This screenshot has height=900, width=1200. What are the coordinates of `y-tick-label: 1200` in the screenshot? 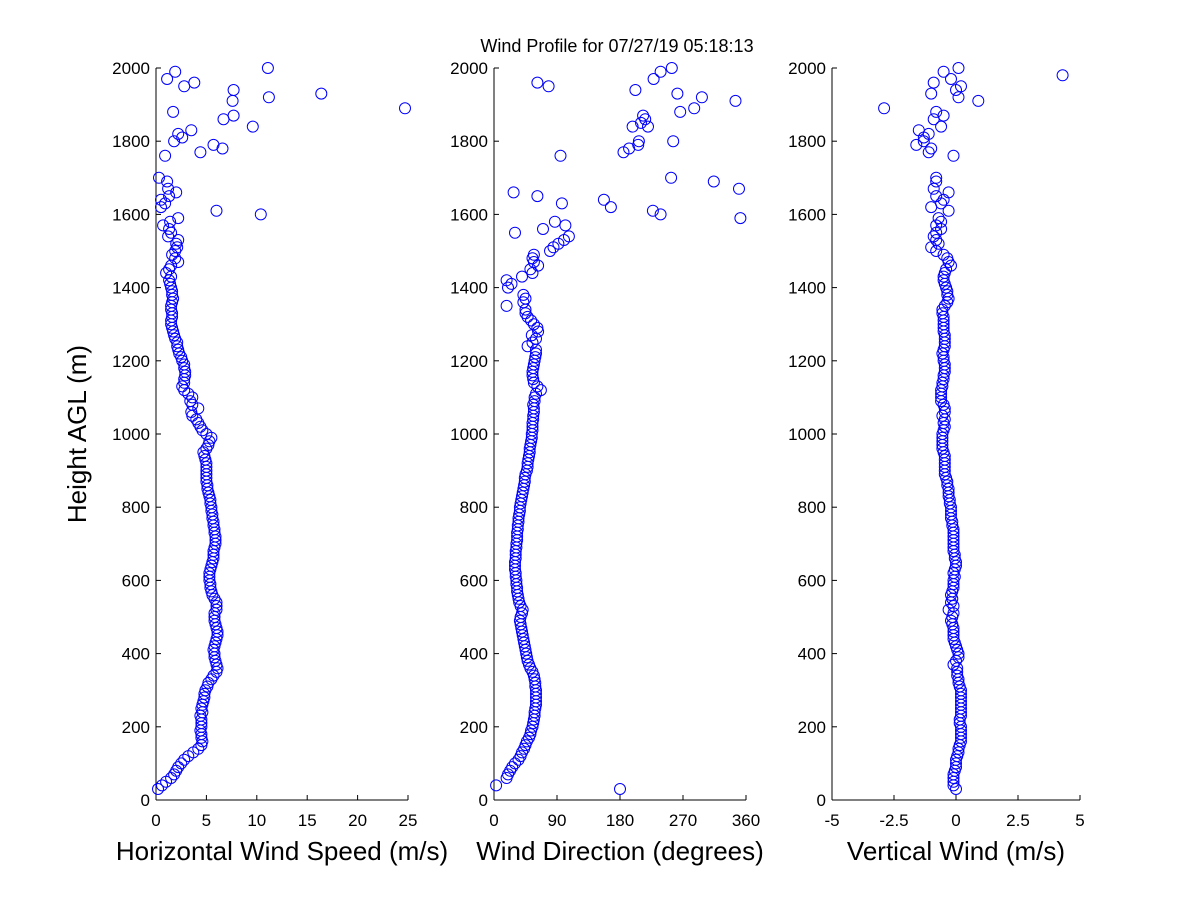 It's located at (469, 361).